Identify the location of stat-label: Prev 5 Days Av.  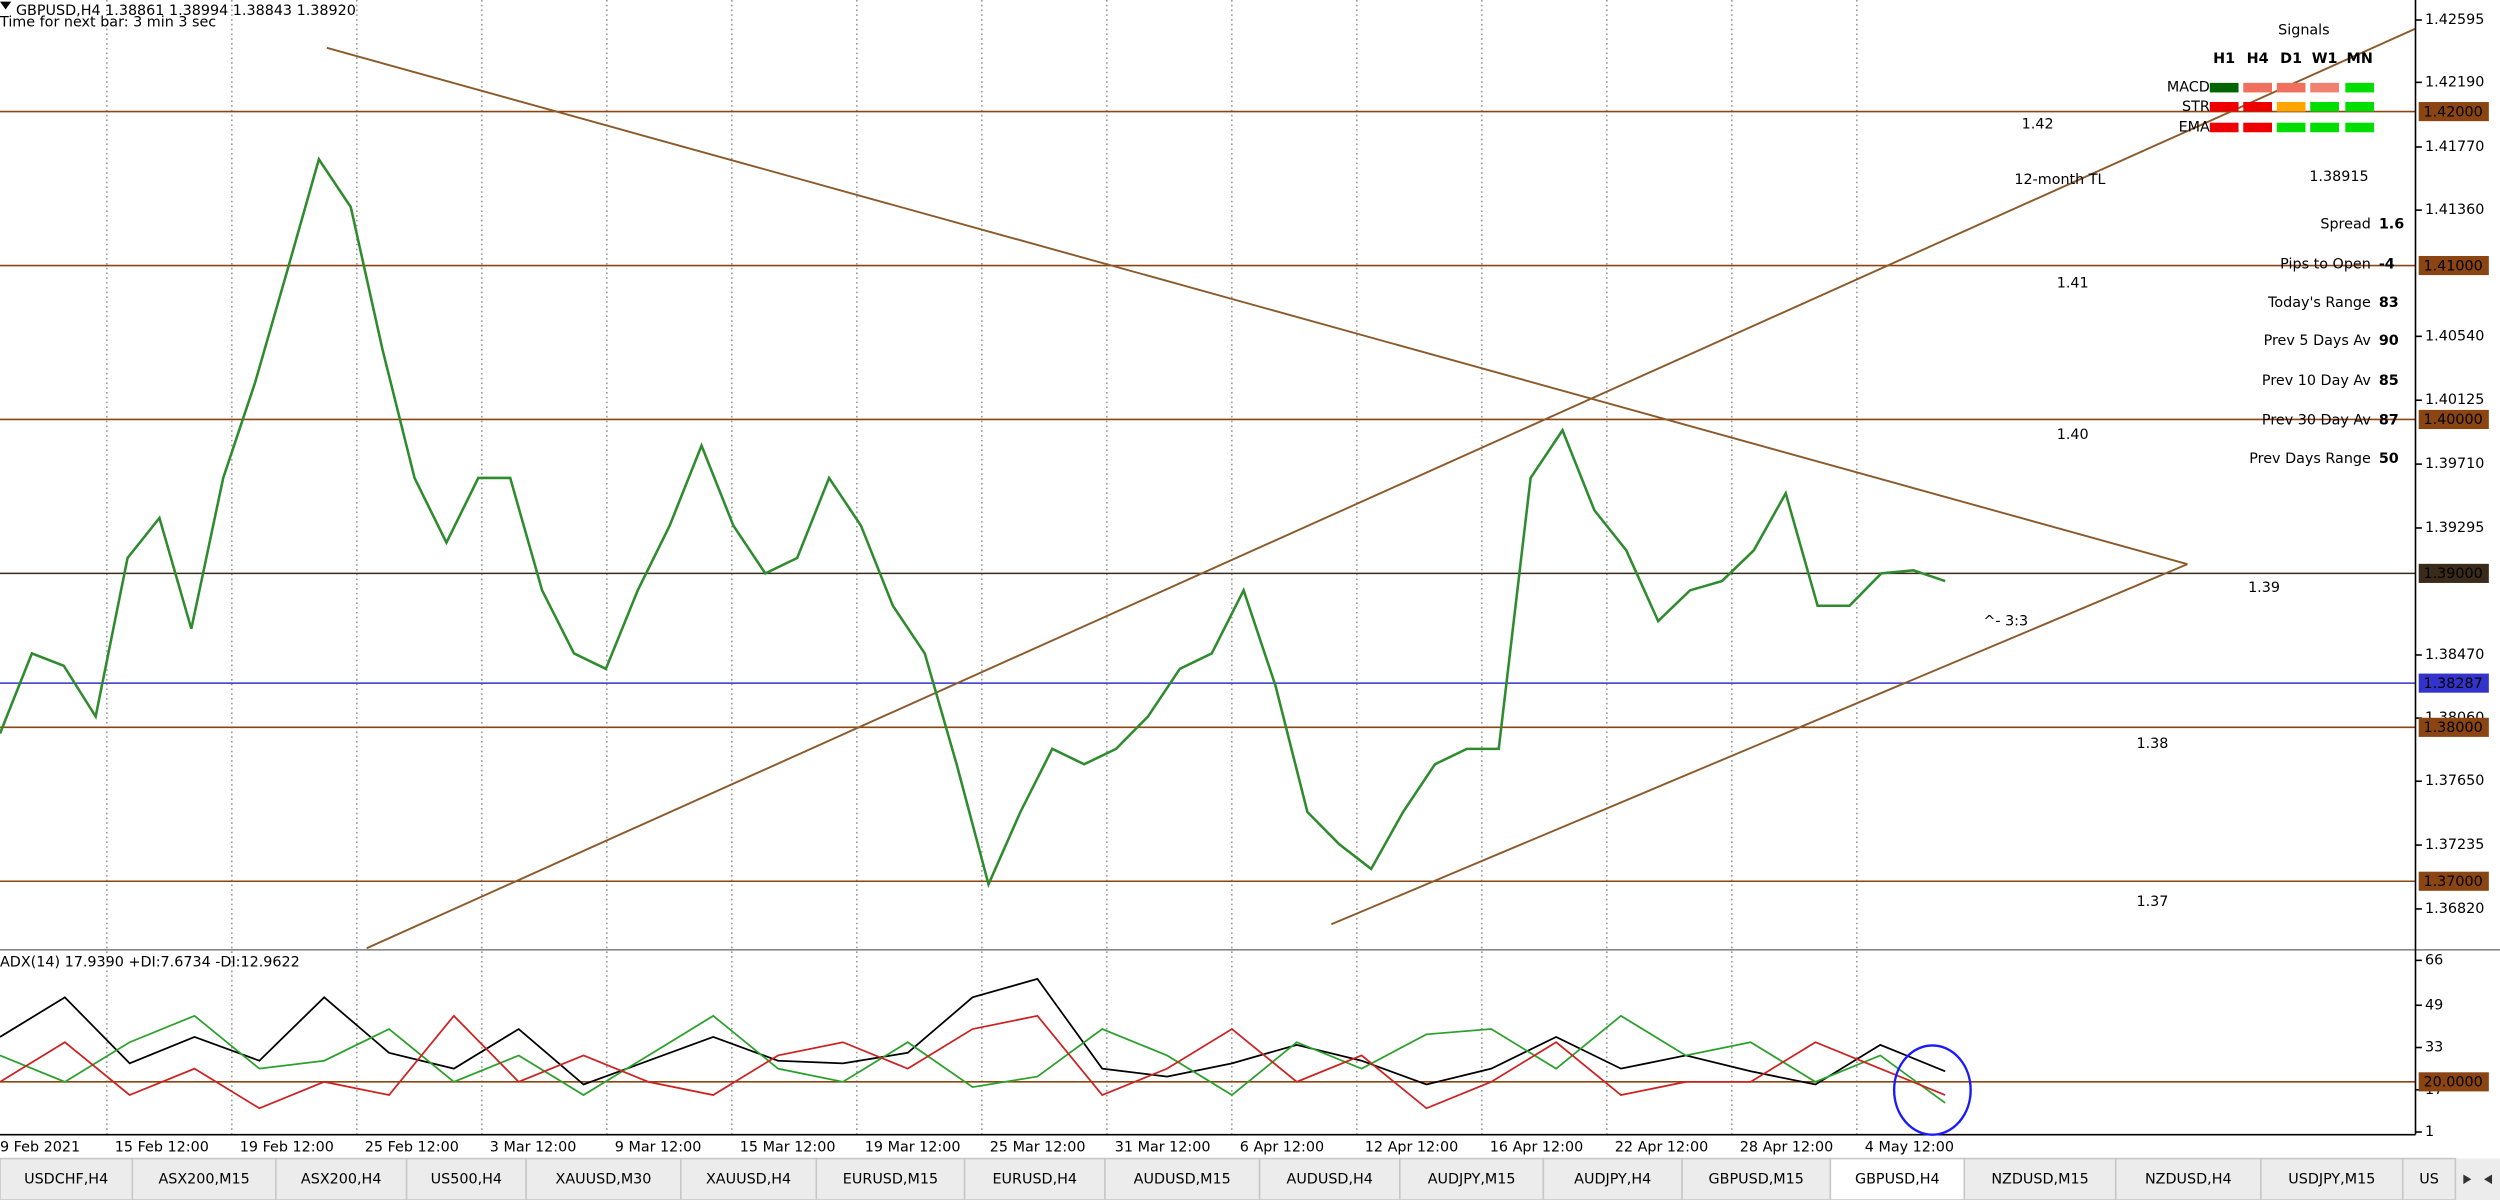
(2318, 341).